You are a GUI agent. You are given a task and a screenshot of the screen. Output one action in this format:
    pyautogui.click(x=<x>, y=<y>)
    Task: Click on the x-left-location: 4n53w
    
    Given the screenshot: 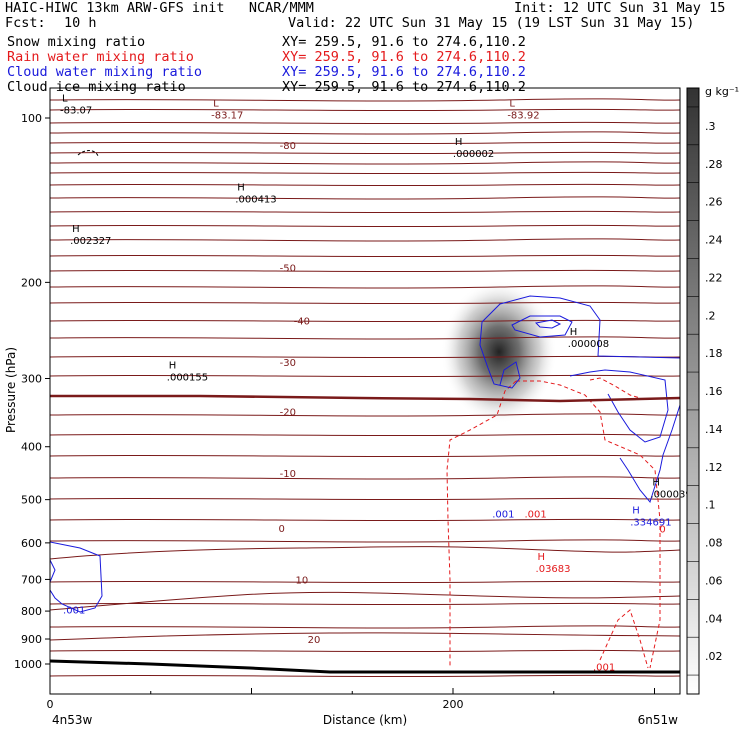 What is the action you would take?
    pyautogui.click(x=72, y=720)
    